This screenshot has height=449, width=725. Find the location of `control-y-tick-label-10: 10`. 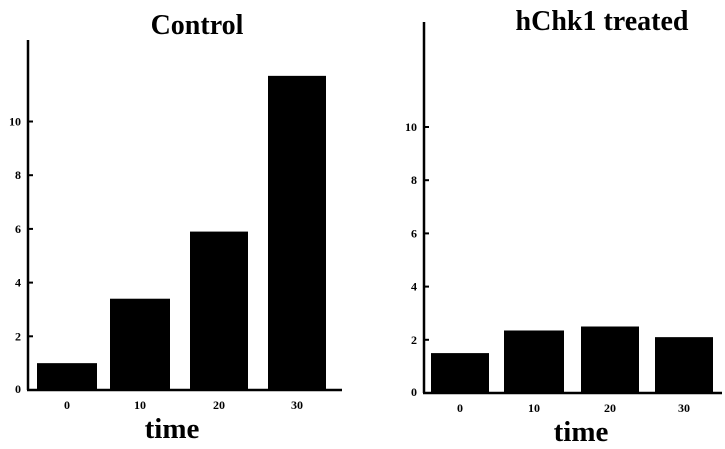

control-y-tick-label-10: 10 is located at coordinates (15, 122).